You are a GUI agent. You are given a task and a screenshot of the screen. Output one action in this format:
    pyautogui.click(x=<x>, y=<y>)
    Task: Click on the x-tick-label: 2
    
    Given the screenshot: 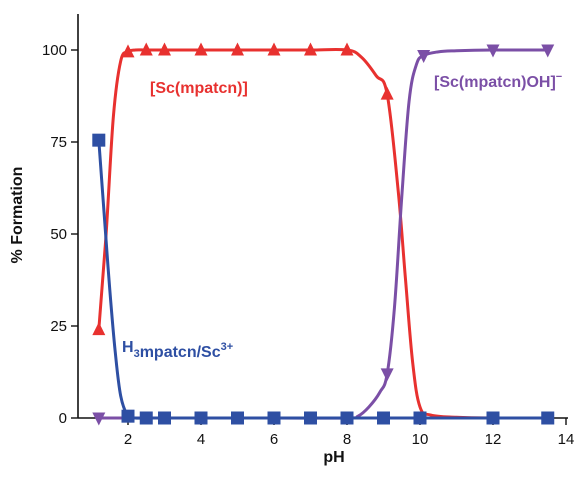 What is the action you would take?
    pyautogui.click(x=128, y=439)
    